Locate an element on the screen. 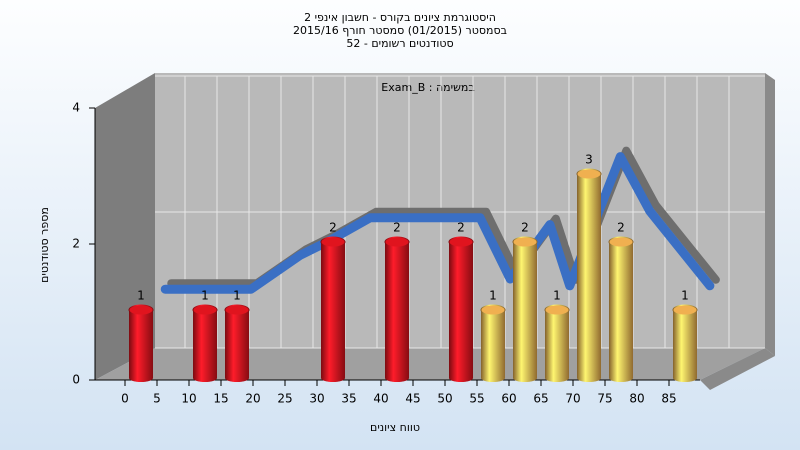 This screenshot has height=450, width=800. chart-title: היסטוגרמת ציונים בקורס - חשבון אינפי 2 is located at coordinates (400, 17).